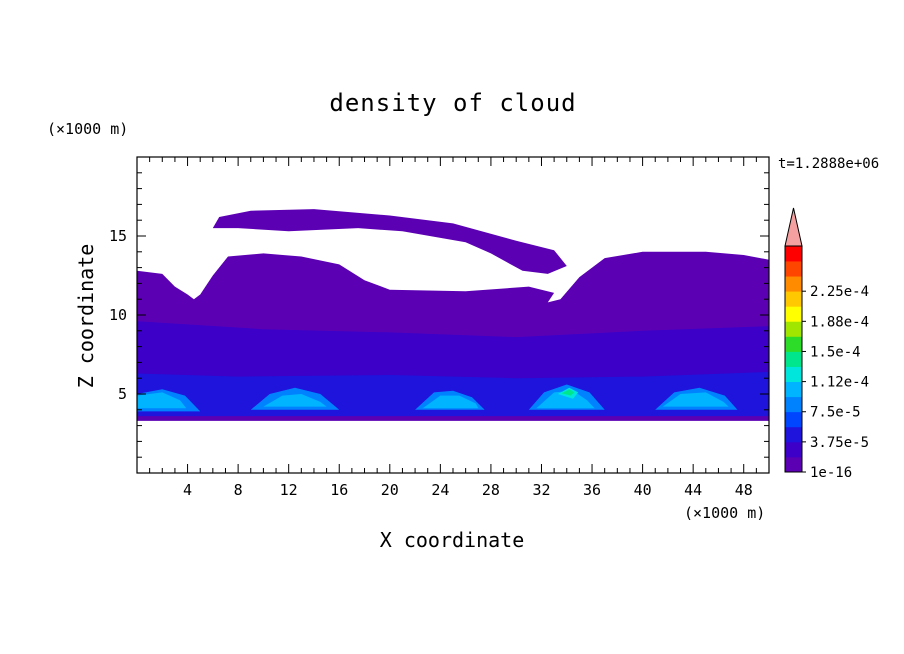 Image resolution: width=904 pixels, height=654 pixels. Describe the element at coordinates (541, 490) in the screenshot. I see `x-tick-label: 32` at that location.